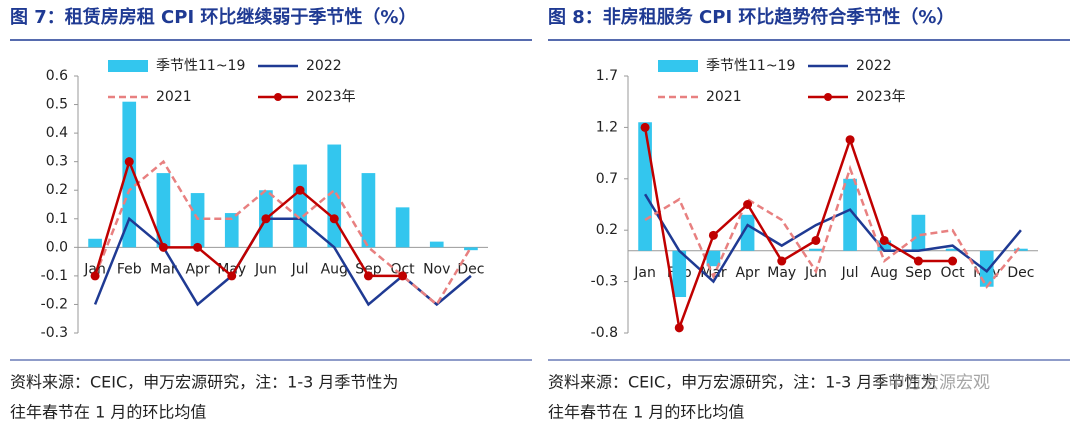 The image size is (1080, 434). I want to click on x-tick-label: Jun, so click(265, 269).